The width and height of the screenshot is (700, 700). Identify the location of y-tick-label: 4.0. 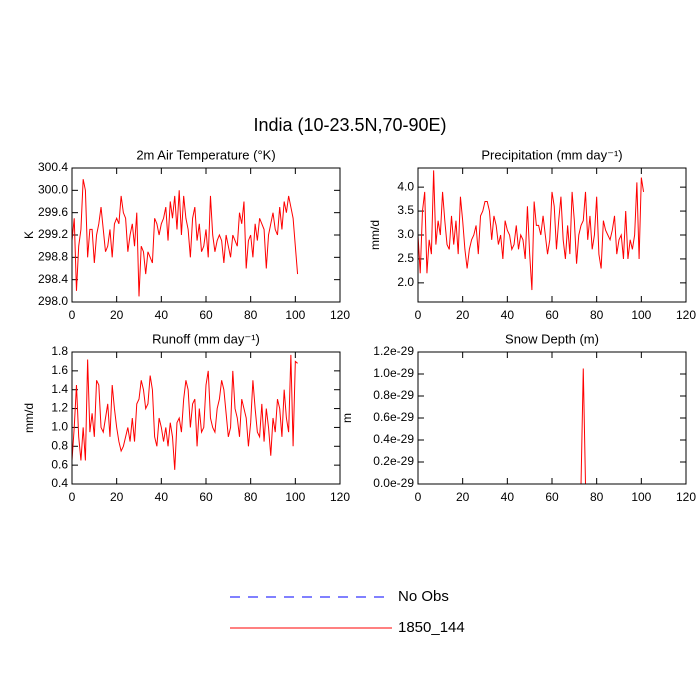
(405, 186).